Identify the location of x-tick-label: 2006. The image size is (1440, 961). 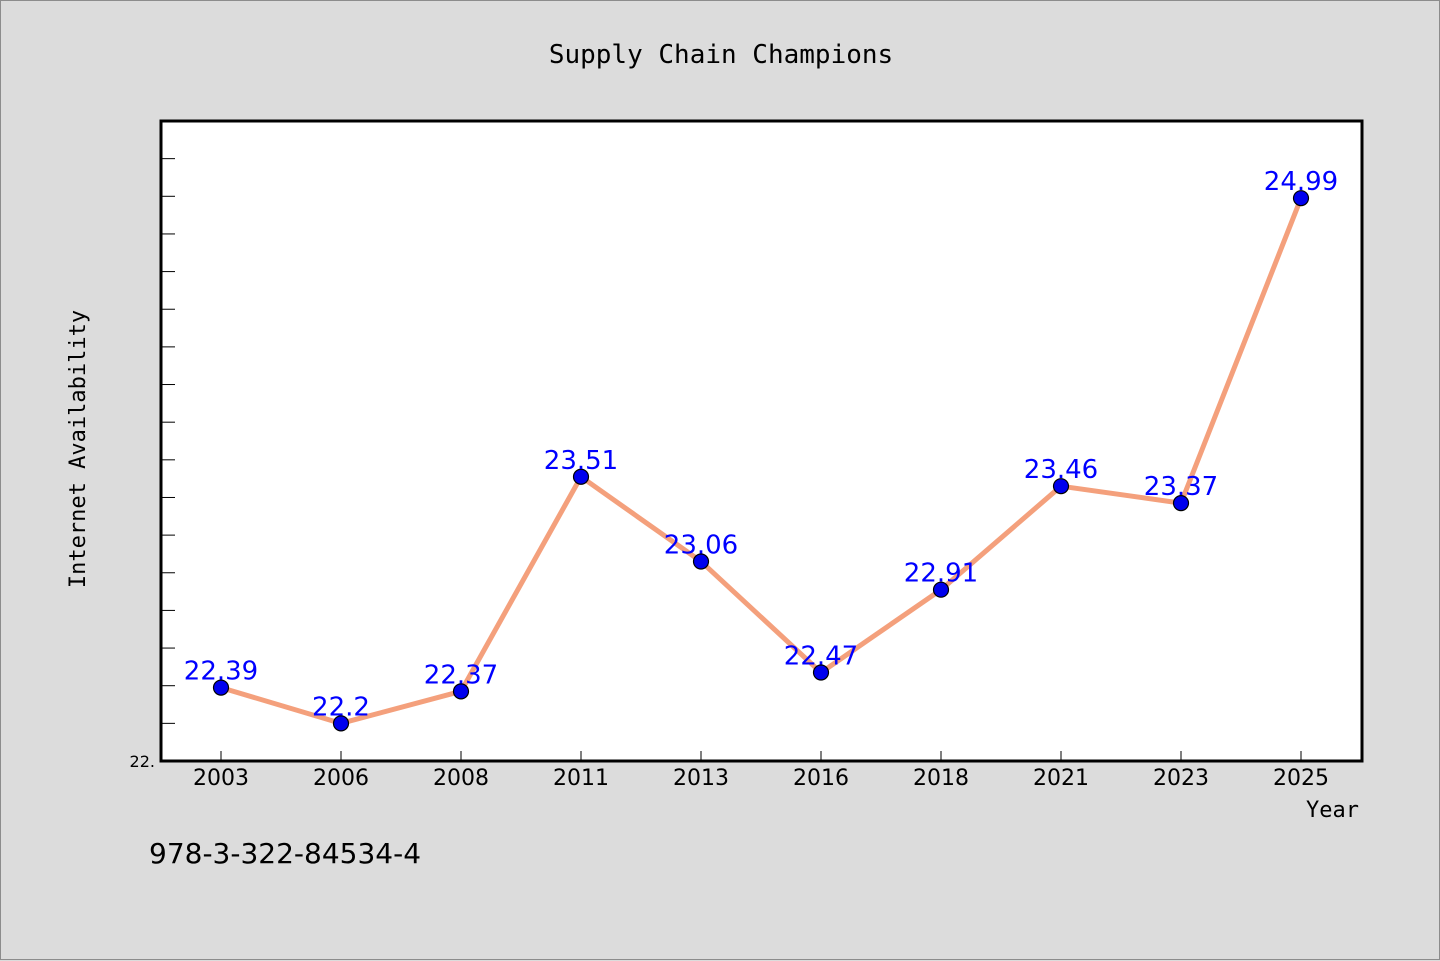
(341, 778).